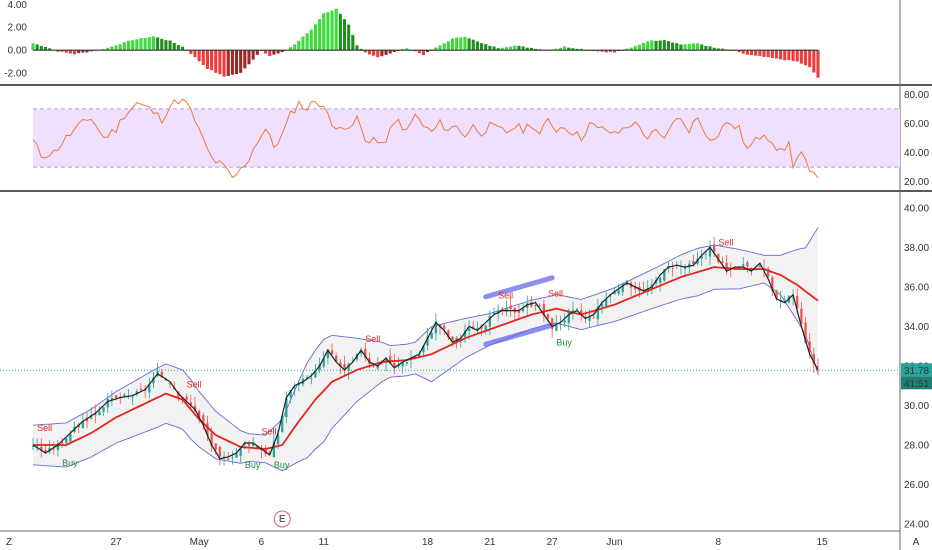  What do you see at coordinates (425, 43) in the screenshot?
I see `macd-histogram-bars` at bounding box center [425, 43].